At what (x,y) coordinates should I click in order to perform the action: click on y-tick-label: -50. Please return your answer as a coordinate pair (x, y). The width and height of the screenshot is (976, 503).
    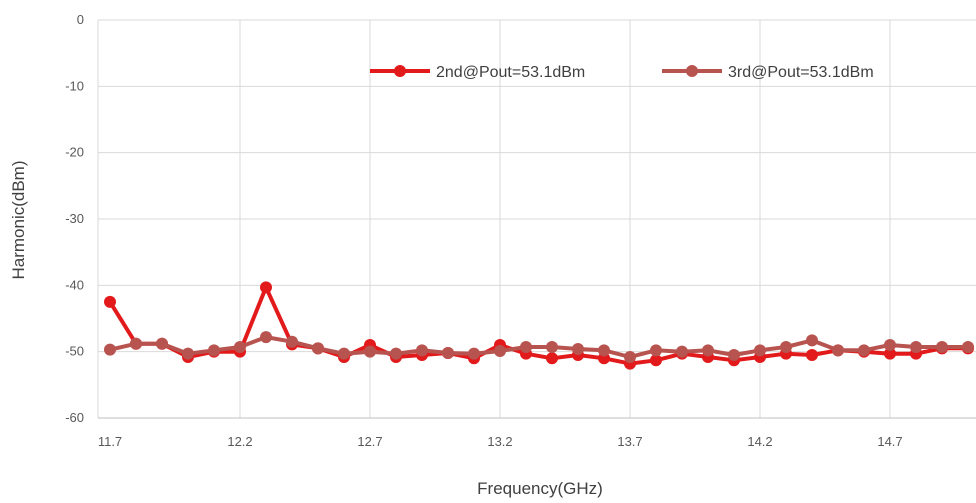
    Looking at the image, I should click on (74, 351).